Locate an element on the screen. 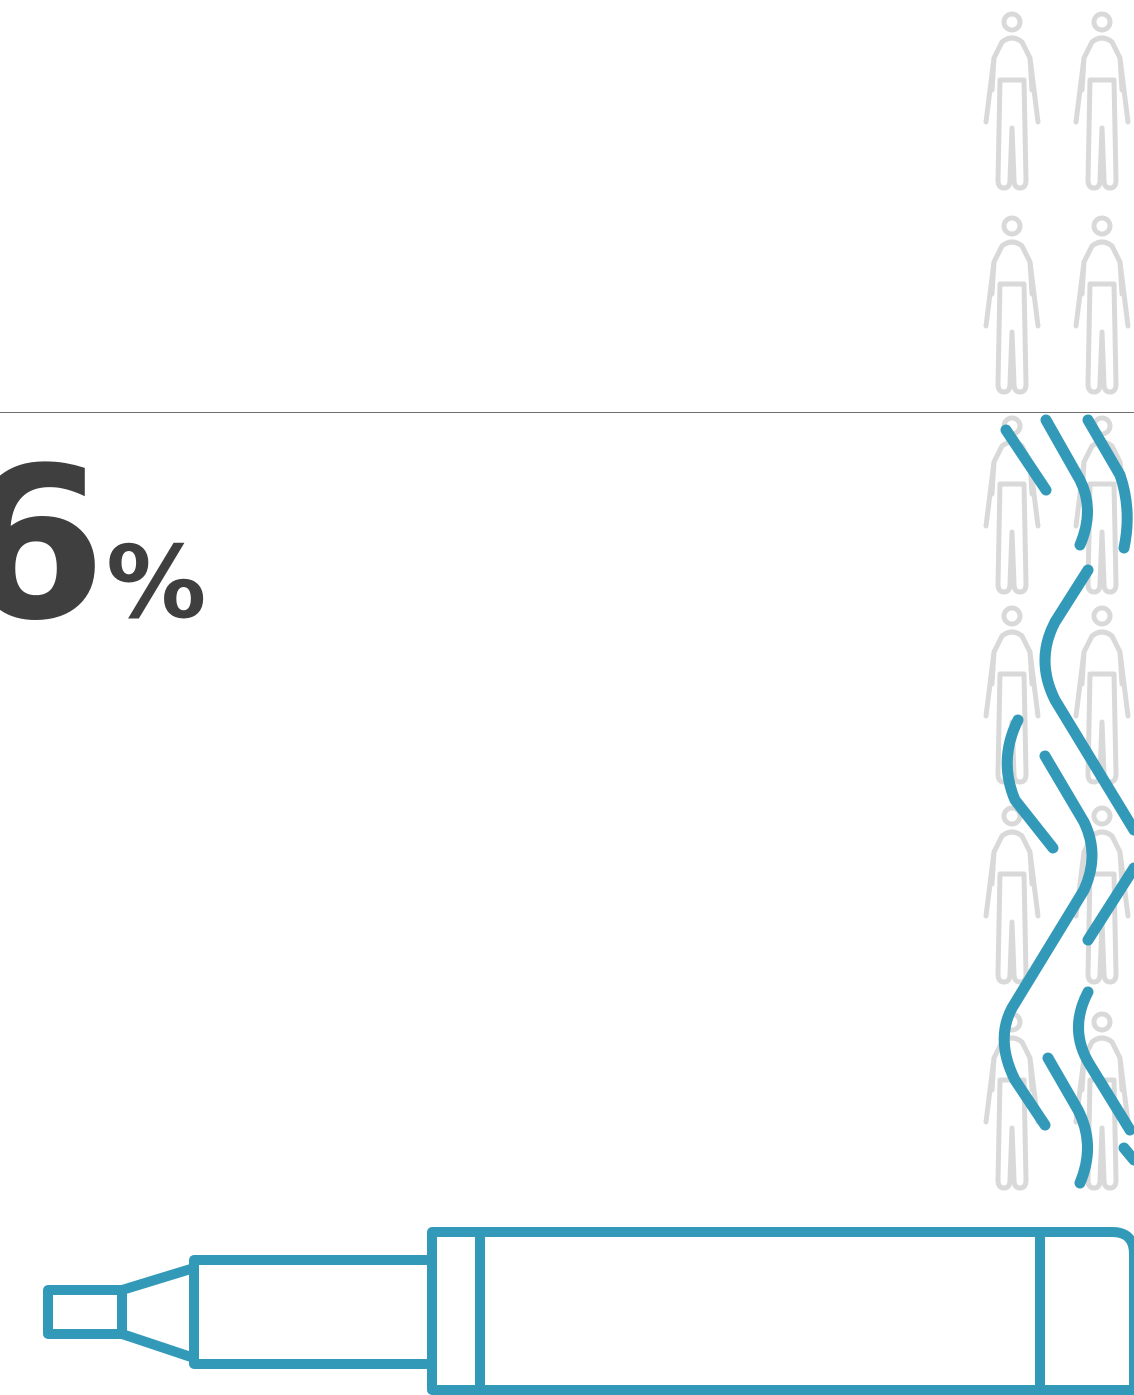  divider-line is located at coordinates (567, 412).